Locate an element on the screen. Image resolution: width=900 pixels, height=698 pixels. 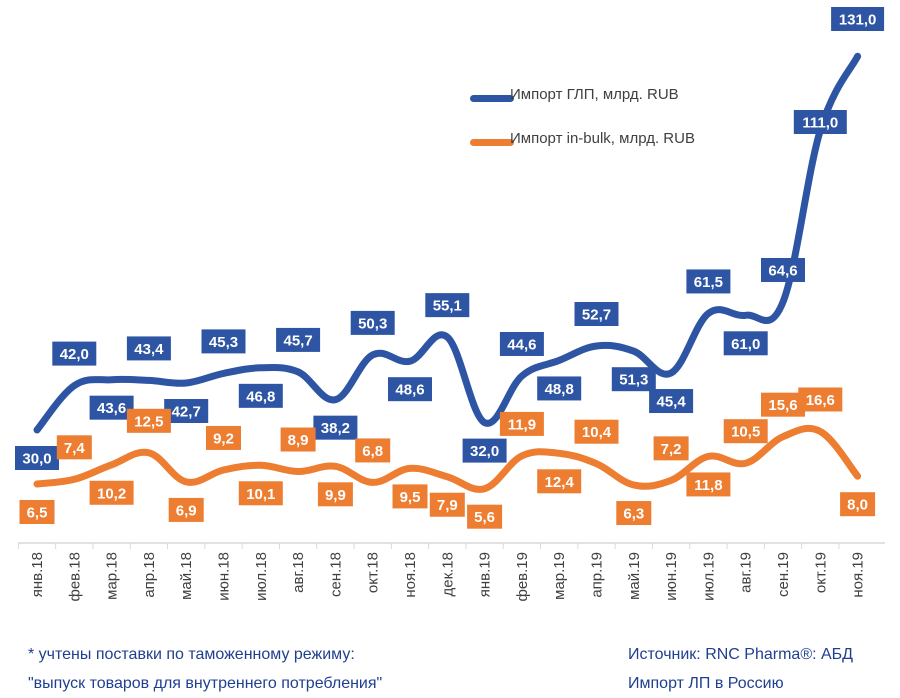
svg-text: 42,0 is located at coordinates (74, 354).